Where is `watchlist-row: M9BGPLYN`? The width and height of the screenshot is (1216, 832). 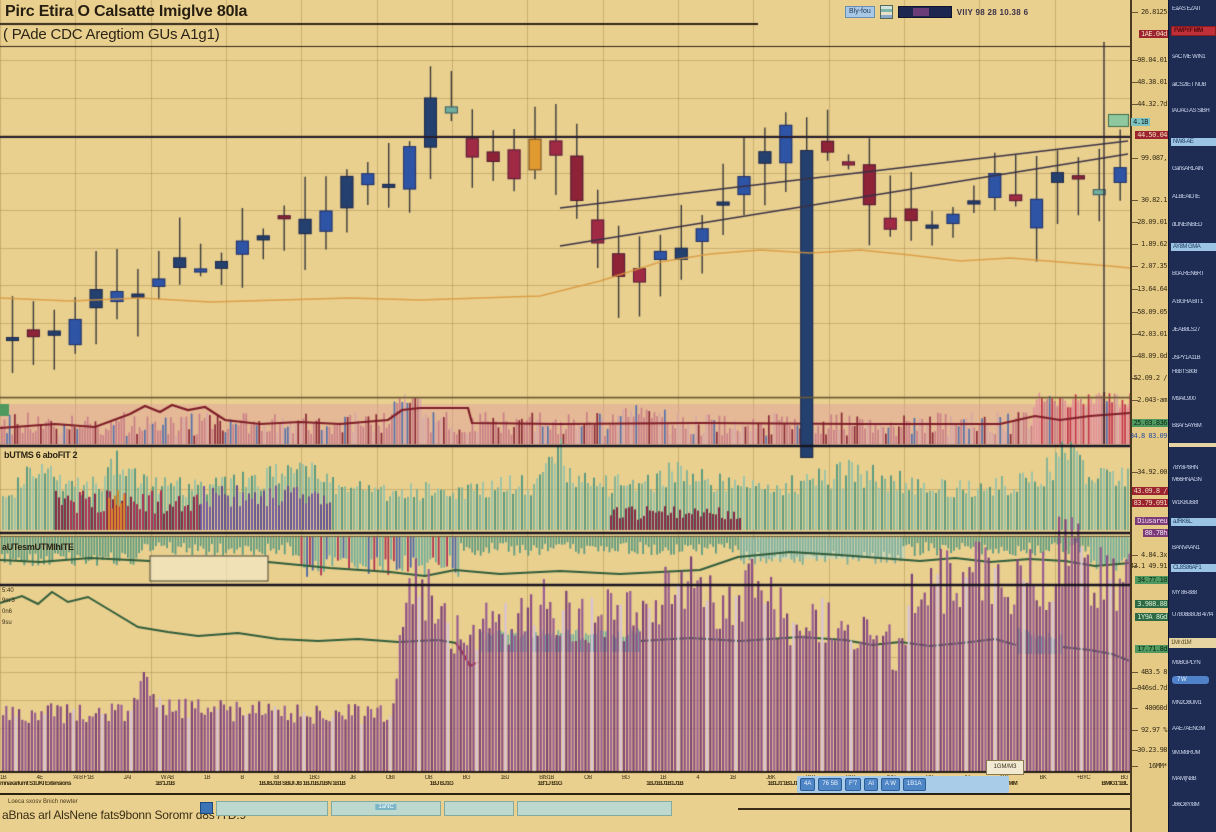
watchlist-row: M9BGPLYN is located at coordinates (1186, 663).